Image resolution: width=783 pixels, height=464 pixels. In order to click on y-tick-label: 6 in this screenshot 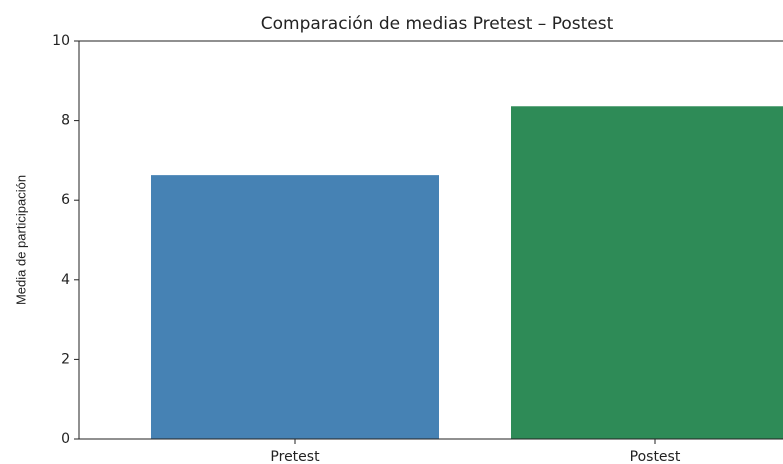, I will do `click(65, 200)`.